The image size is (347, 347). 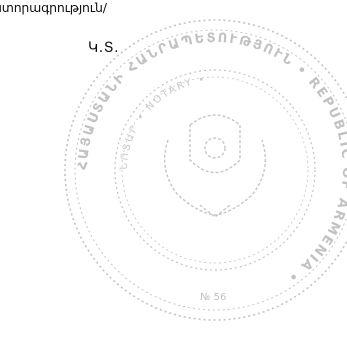 What do you see at coordinates (53, 7) in the screenshot?
I see `signature-label: ստորագրություն/` at bounding box center [53, 7].